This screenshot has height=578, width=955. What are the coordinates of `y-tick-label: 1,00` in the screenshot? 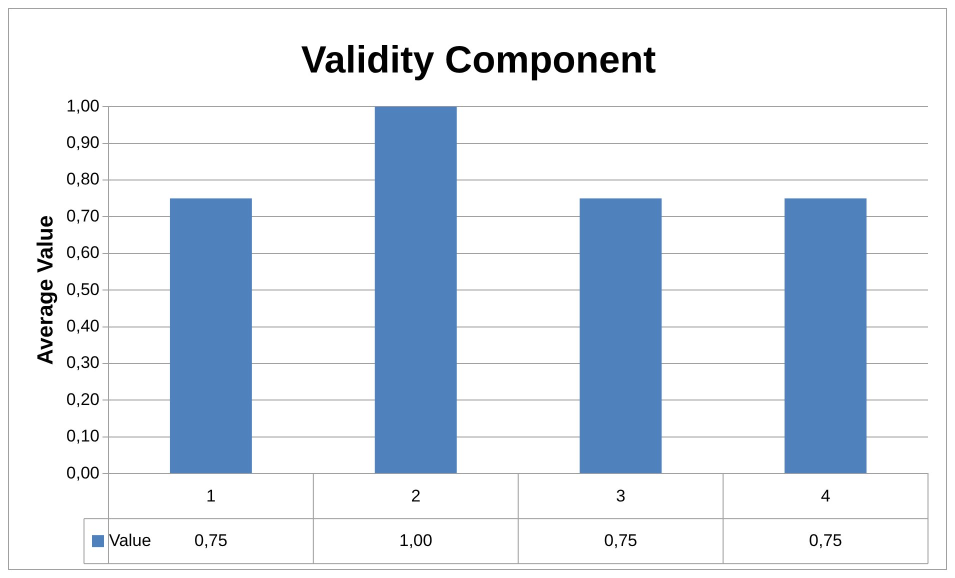 It's located at (83, 106).